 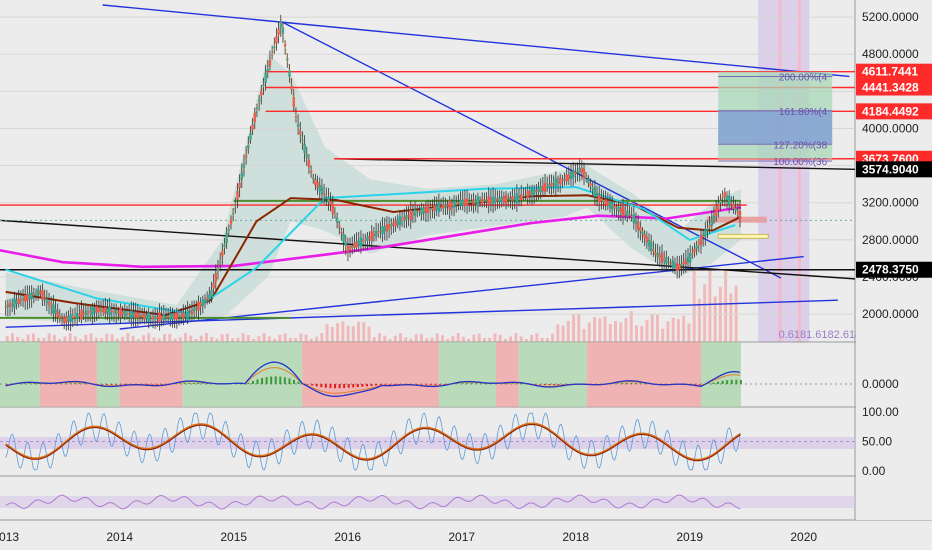 What do you see at coordinates (373, 441) in the screenshot?
I see `stoch-k-line` at bounding box center [373, 441].